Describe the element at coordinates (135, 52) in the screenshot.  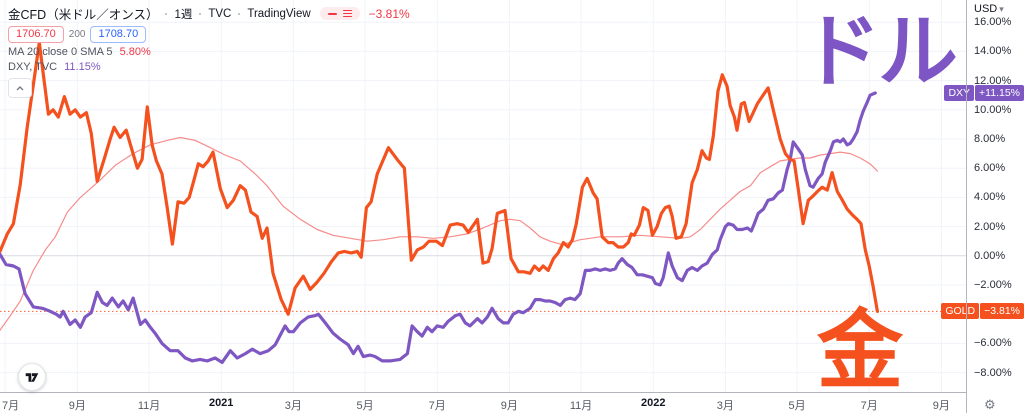
I see `ma-indicator-value: 5.80%` at that location.